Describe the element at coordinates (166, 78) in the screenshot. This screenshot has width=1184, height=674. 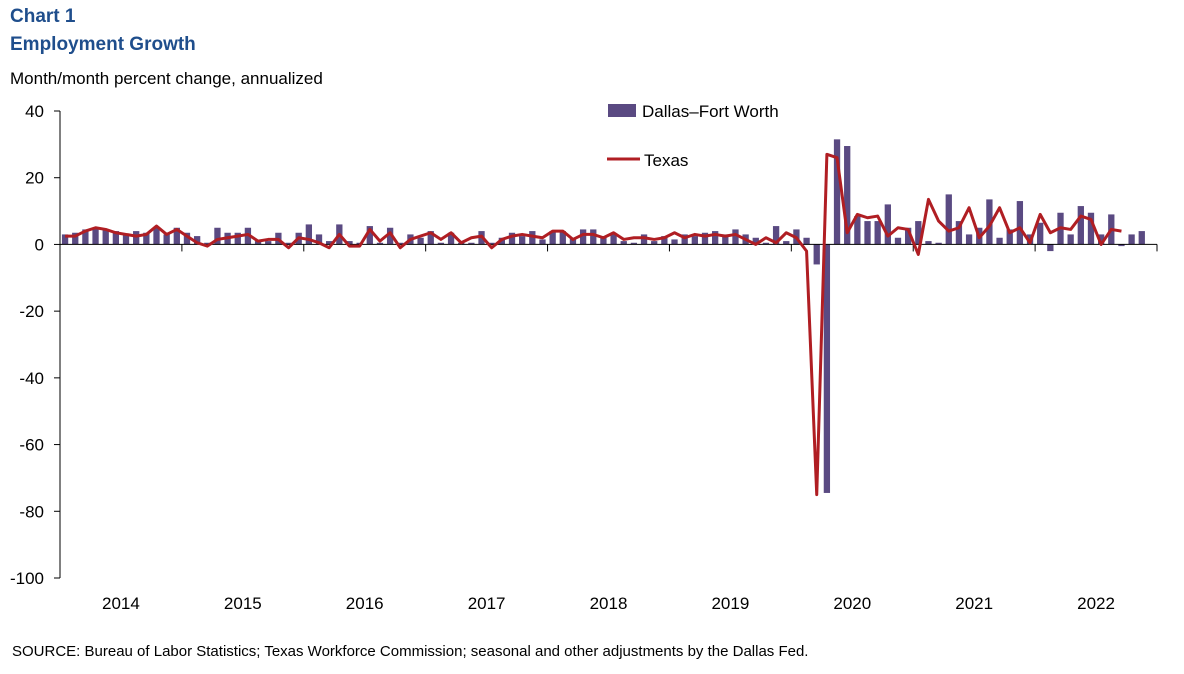
I see `y-axis-unit-label: Month/month percent change, annualized` at that location.